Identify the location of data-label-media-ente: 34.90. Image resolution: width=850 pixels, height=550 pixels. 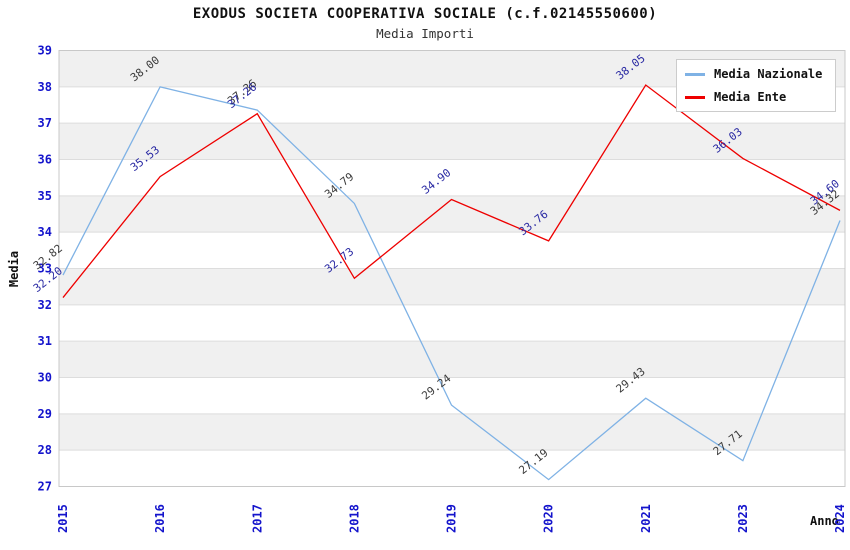
(436, 181).